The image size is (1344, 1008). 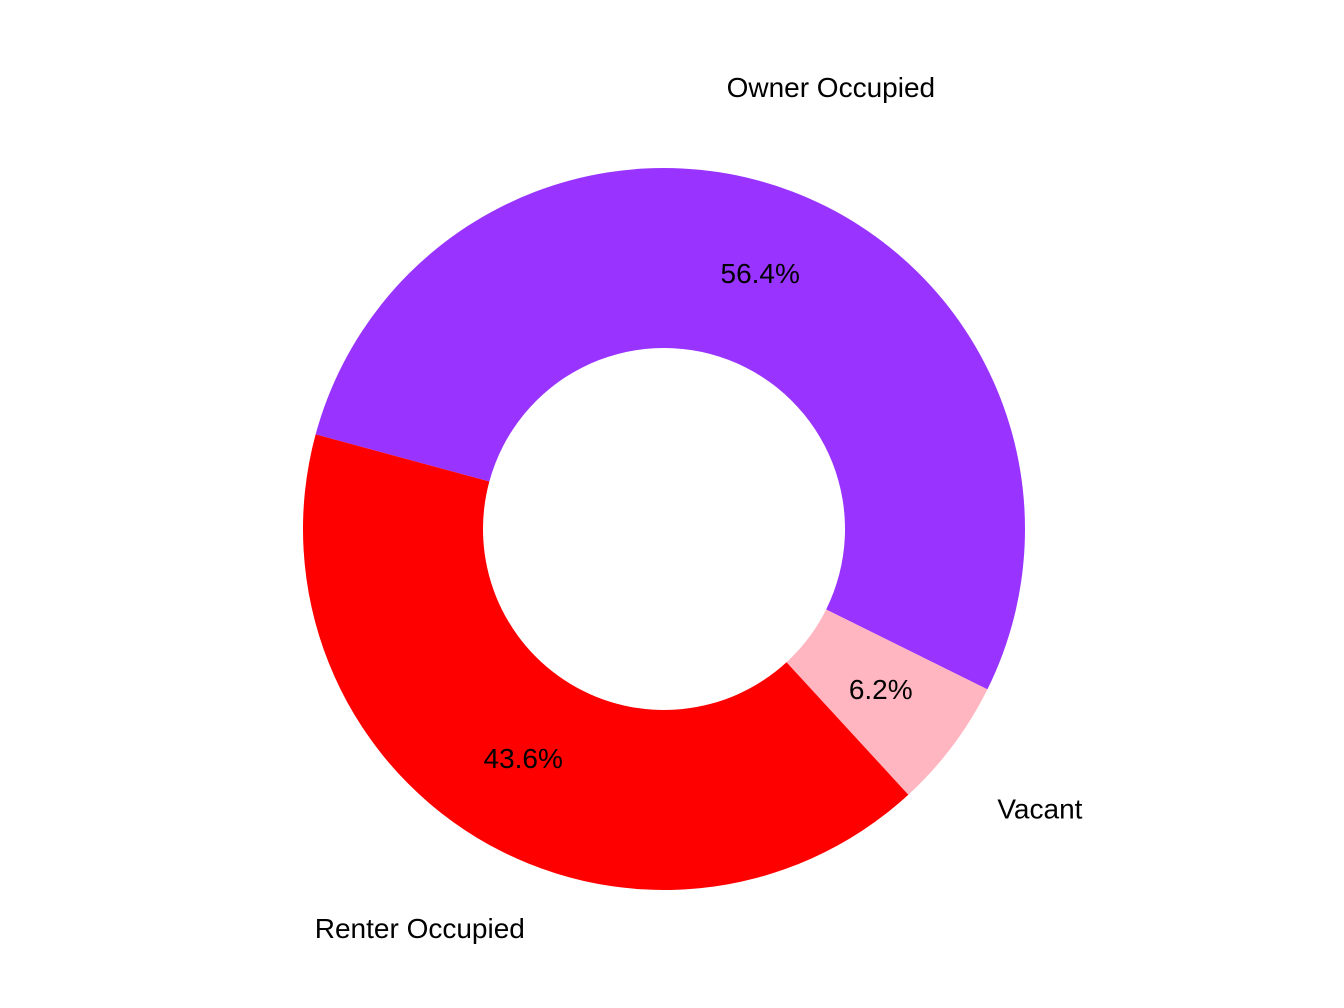 I want to click on value-label: 56.4%, so click(x=760, y=273).